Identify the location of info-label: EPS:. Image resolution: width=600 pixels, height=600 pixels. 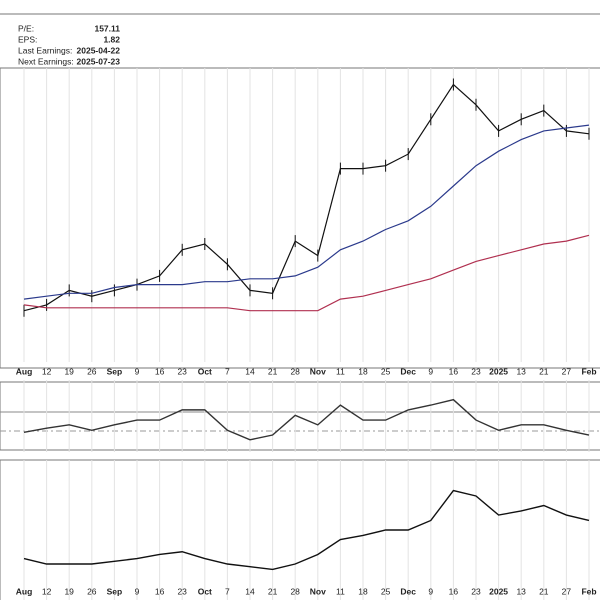
(27, 39).